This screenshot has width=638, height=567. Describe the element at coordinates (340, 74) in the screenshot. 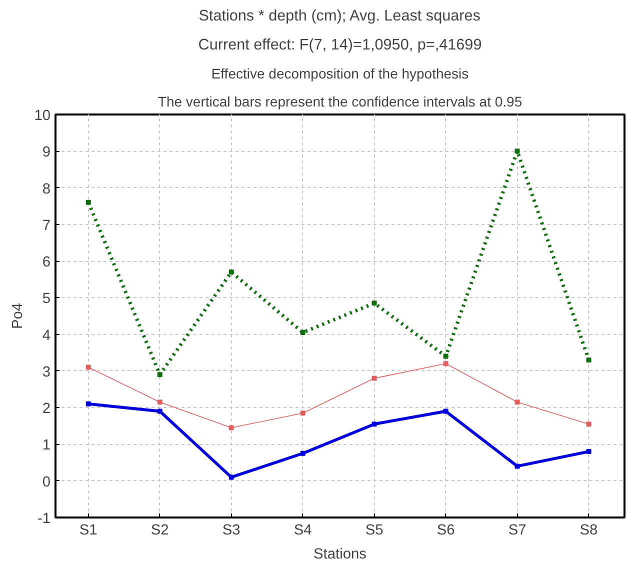

I see `text: Effective decomposition of the hypothesis` at that location.